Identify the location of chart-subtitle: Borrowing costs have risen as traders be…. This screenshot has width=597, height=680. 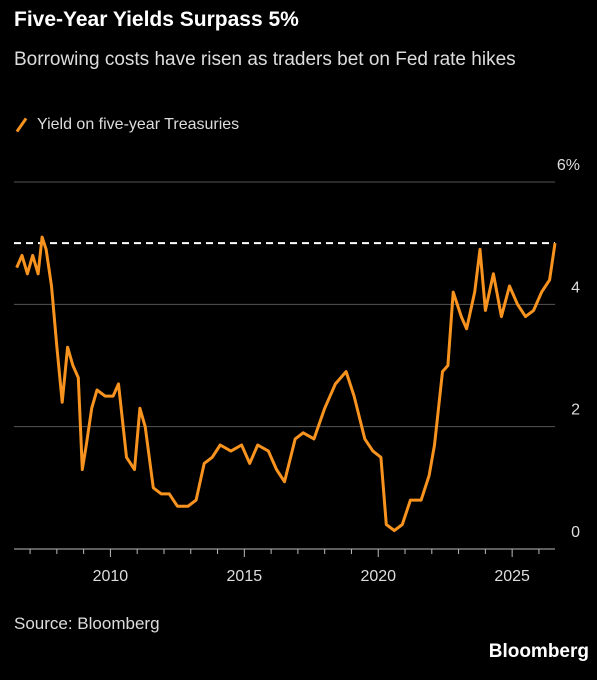
(265, 59).